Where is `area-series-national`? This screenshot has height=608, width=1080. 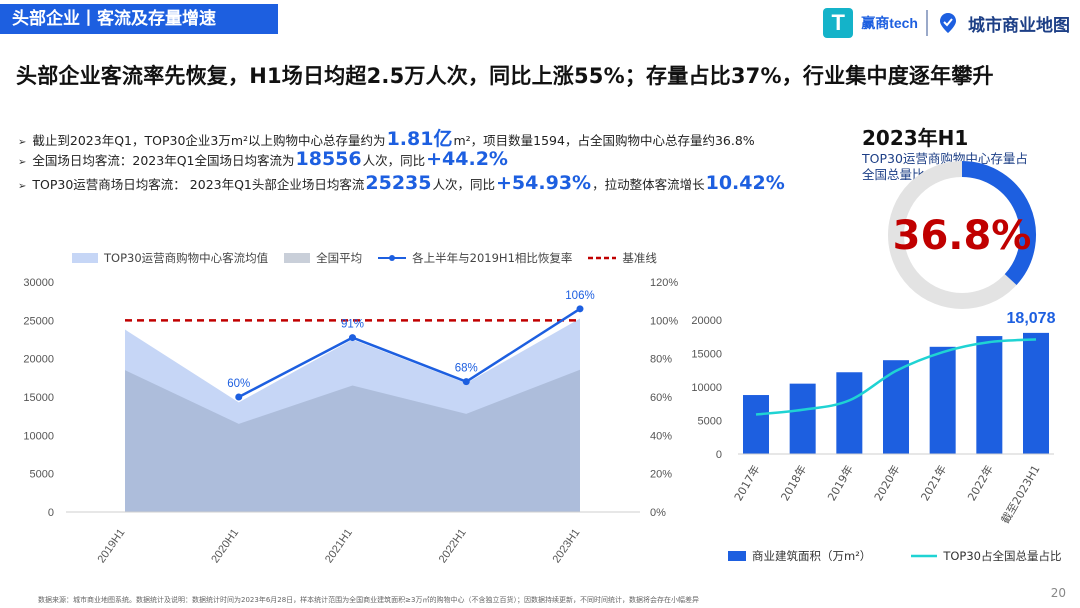
area-series-national is located at coordinates (352, 440).